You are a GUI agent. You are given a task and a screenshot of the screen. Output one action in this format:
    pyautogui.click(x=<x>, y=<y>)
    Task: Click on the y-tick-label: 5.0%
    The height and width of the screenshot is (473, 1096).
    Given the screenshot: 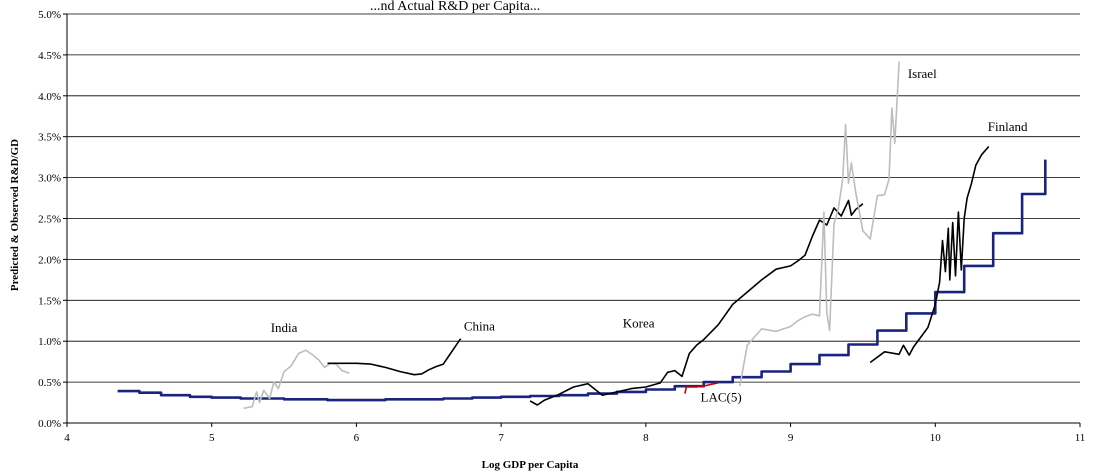 What is the action you would take?
    pyautogui.click(x=49, y=15)
    